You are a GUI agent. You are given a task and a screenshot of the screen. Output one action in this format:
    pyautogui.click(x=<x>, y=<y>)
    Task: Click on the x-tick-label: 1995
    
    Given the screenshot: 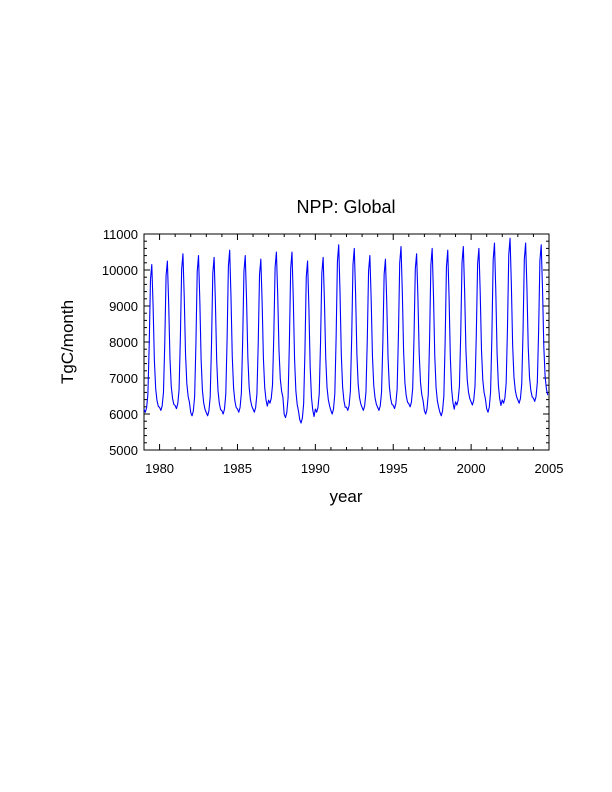 What is the action you would take?
    pyautogui.click(x=393, y=468)
    